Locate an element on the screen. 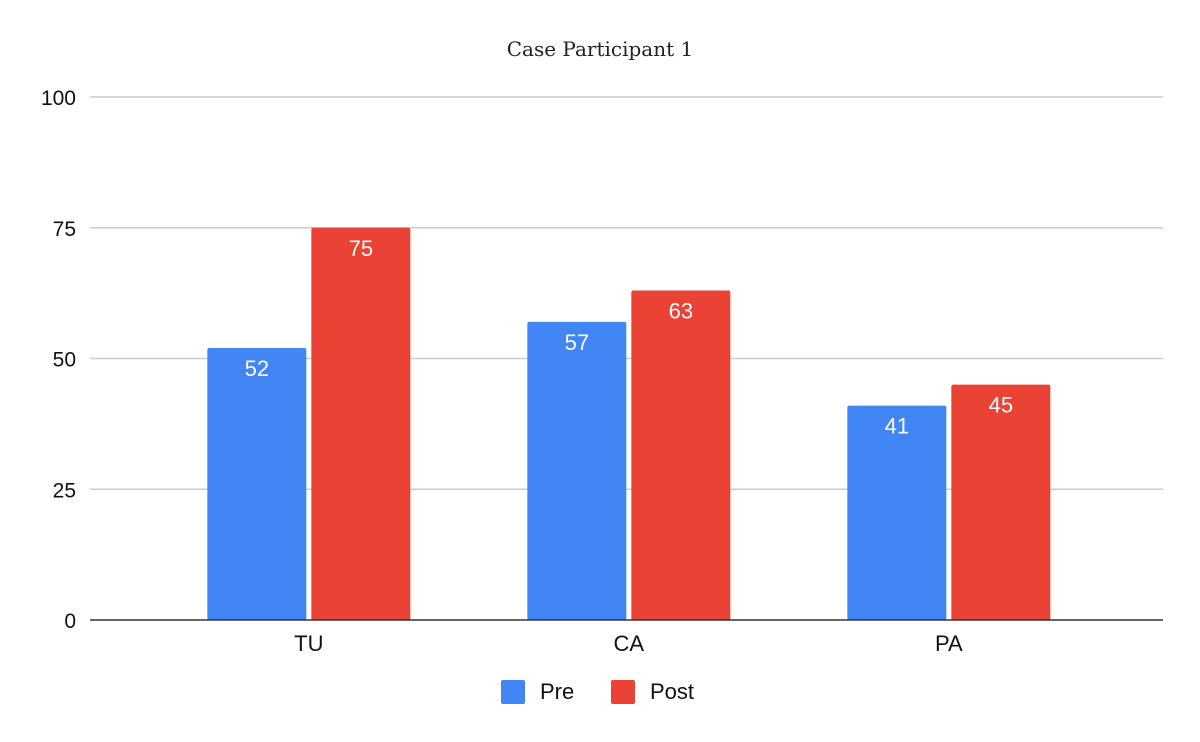 The width and height of the screenshot is (1200, 742). y-tick-label: 0 is located at coordinates (70, 621).